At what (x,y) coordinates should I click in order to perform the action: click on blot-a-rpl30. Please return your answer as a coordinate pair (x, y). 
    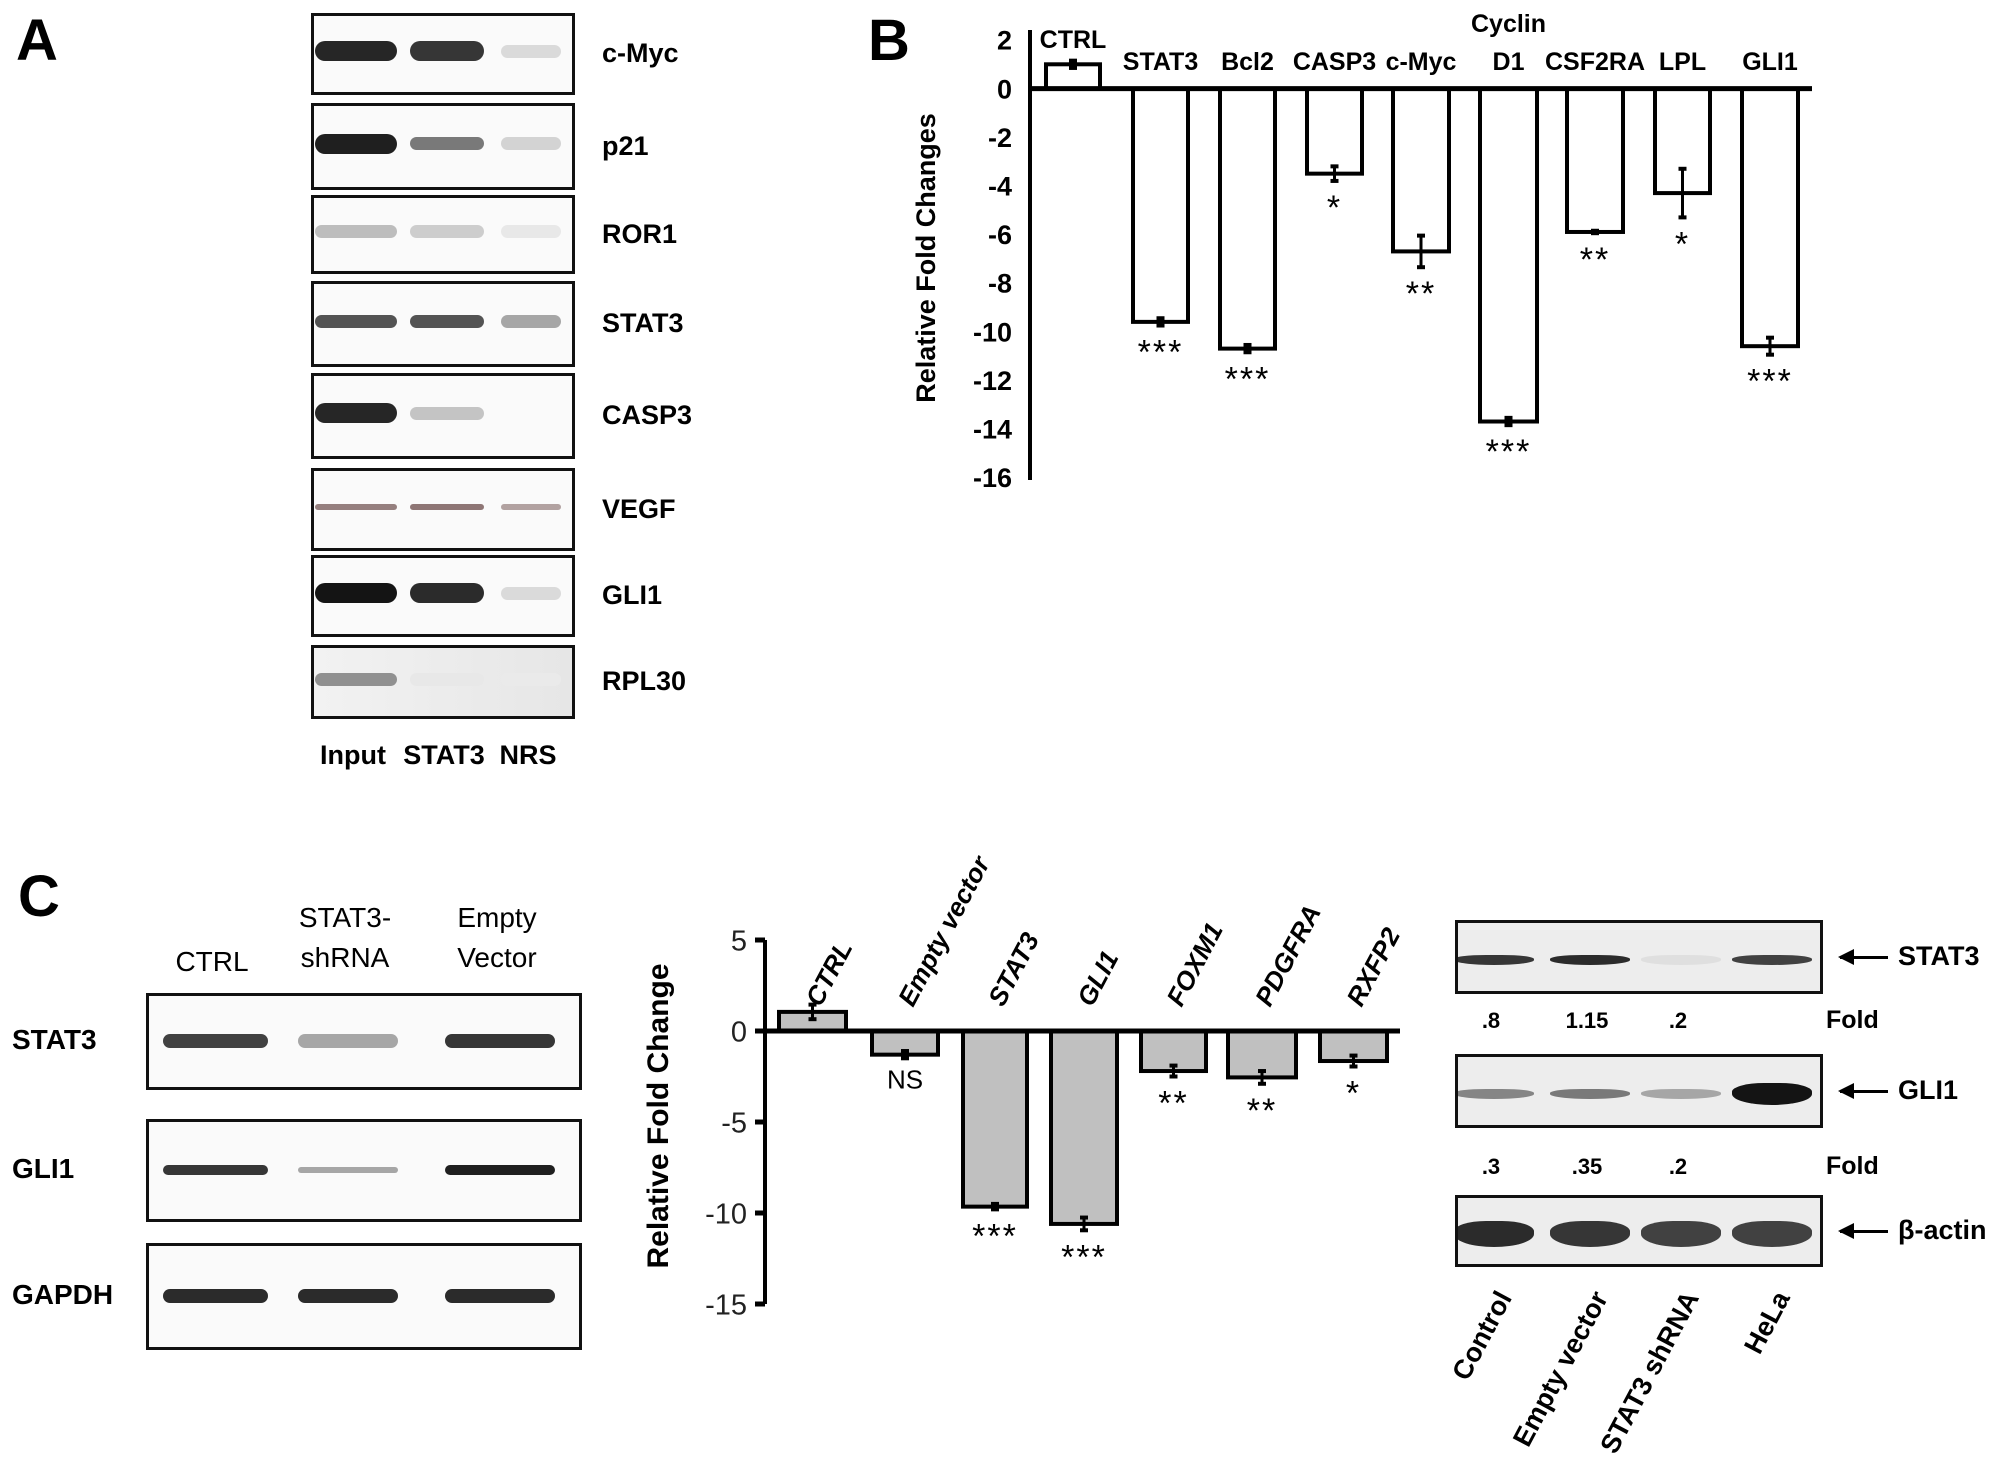
    Looking at the image, I should click on (443, 682).